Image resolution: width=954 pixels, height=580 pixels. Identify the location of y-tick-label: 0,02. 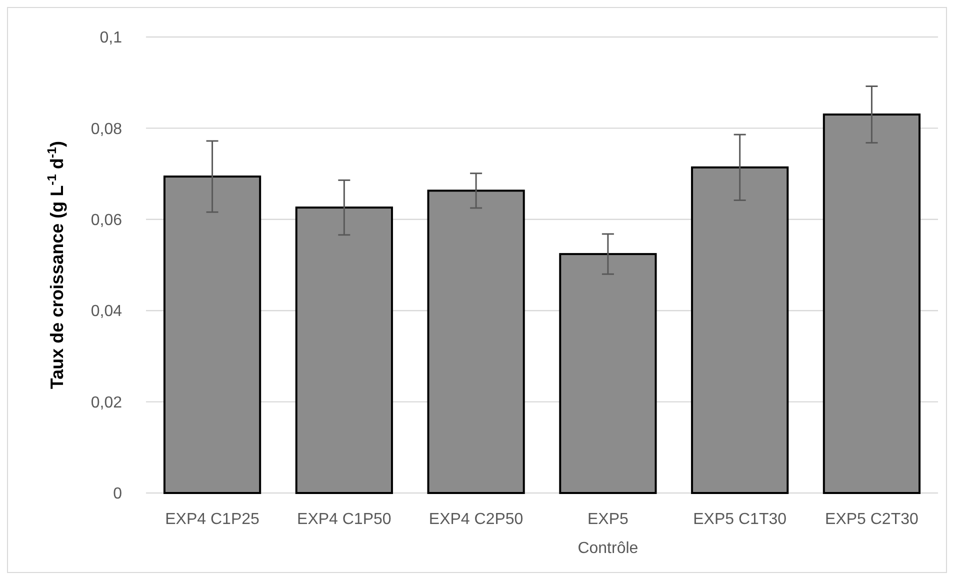
(106, 403).